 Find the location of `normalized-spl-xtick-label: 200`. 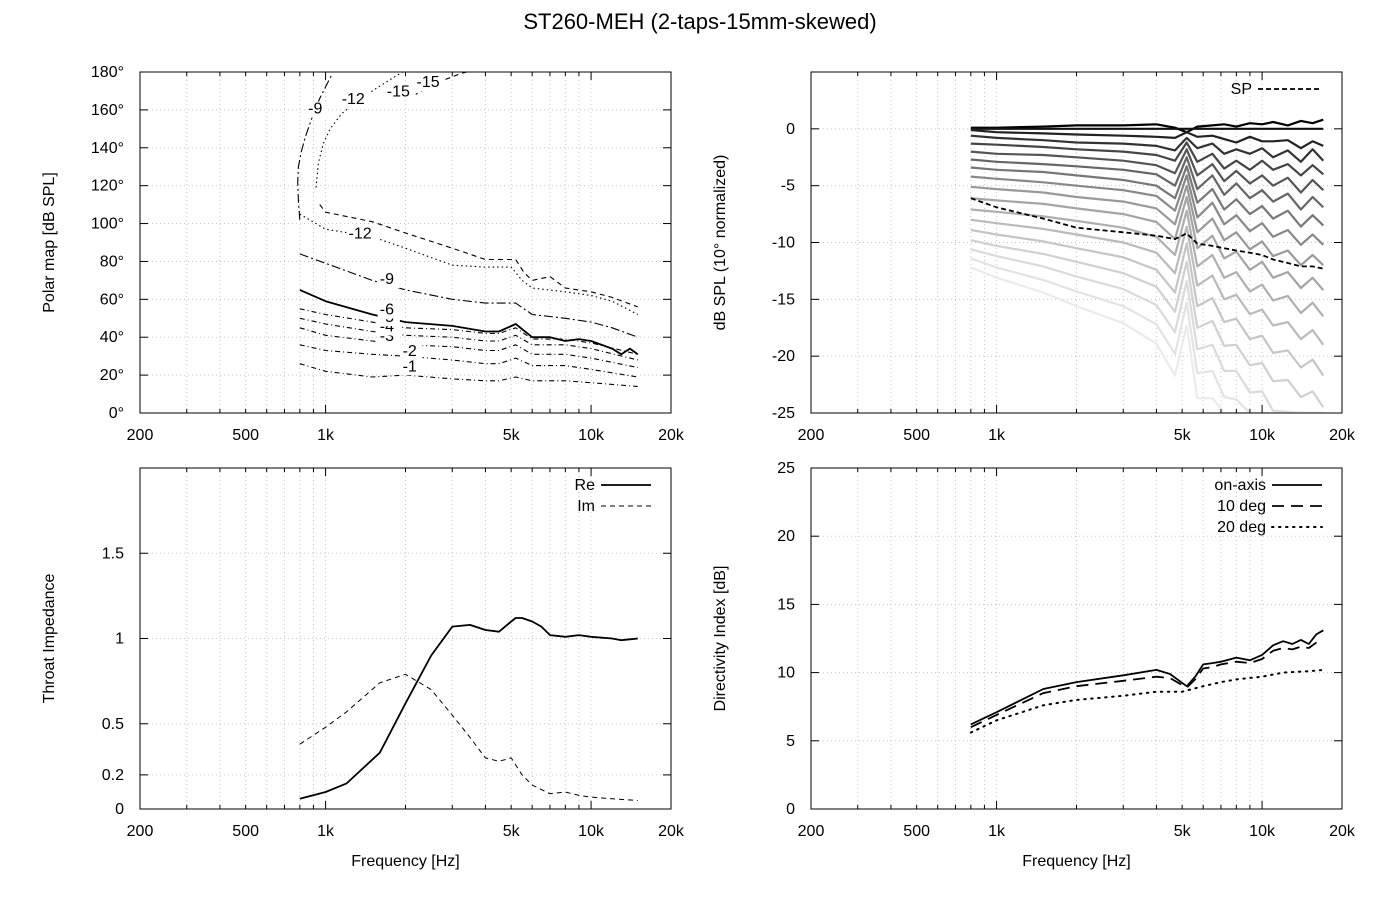

normalized-spl-xtick-label: 200 is located at coordinates (811, 435).